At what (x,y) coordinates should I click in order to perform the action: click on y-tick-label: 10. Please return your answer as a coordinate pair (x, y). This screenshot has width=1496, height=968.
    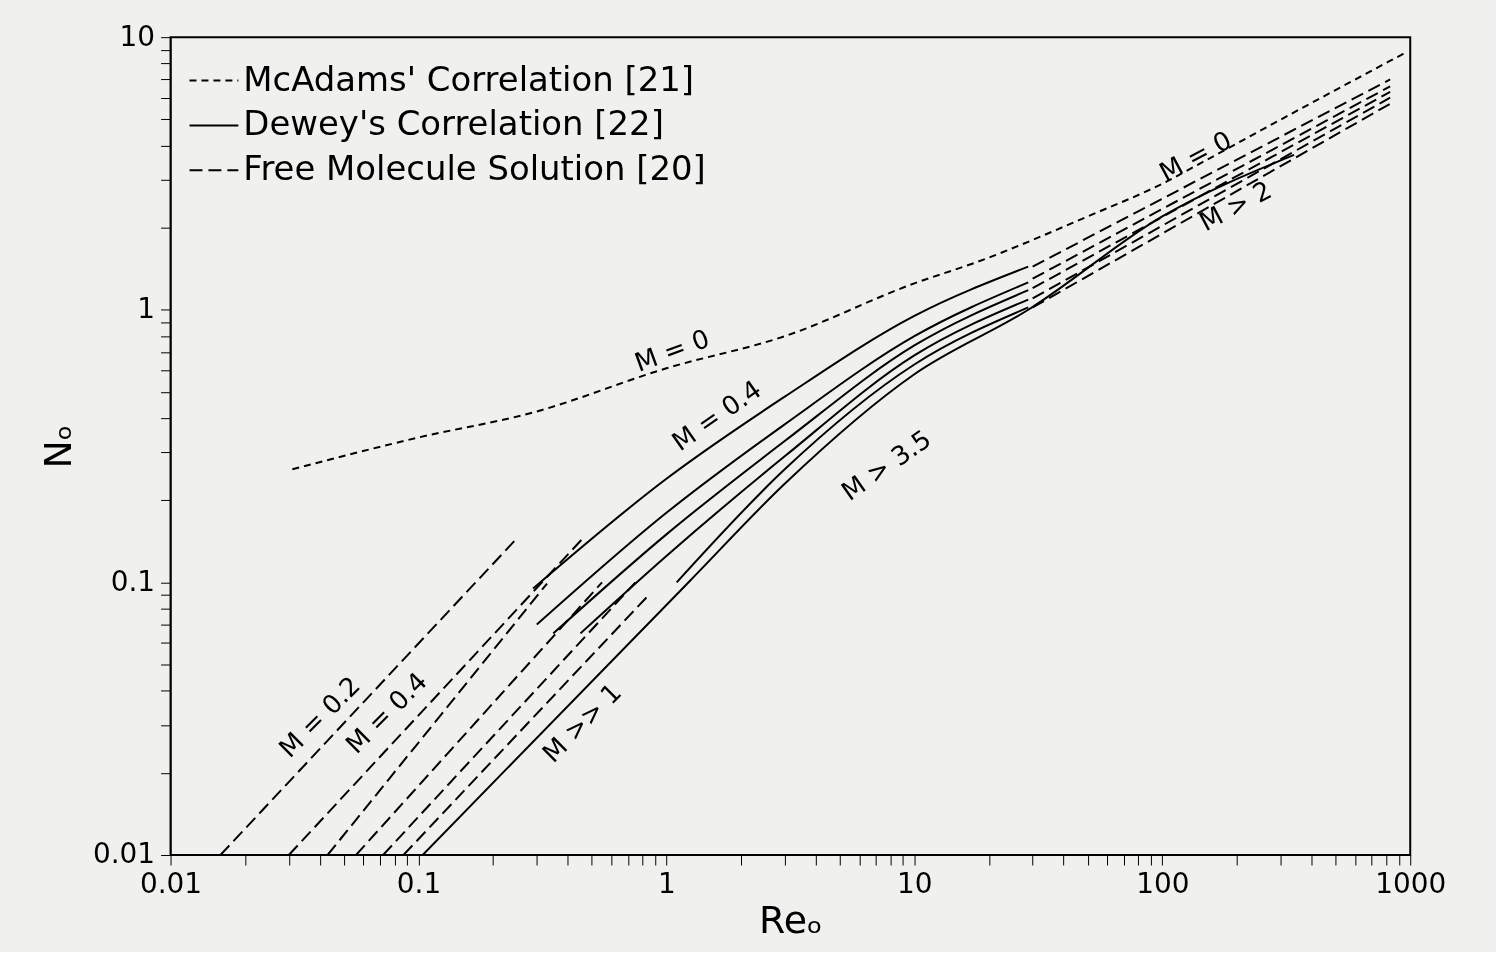
    Looking at the image, I should click on (137, 36).